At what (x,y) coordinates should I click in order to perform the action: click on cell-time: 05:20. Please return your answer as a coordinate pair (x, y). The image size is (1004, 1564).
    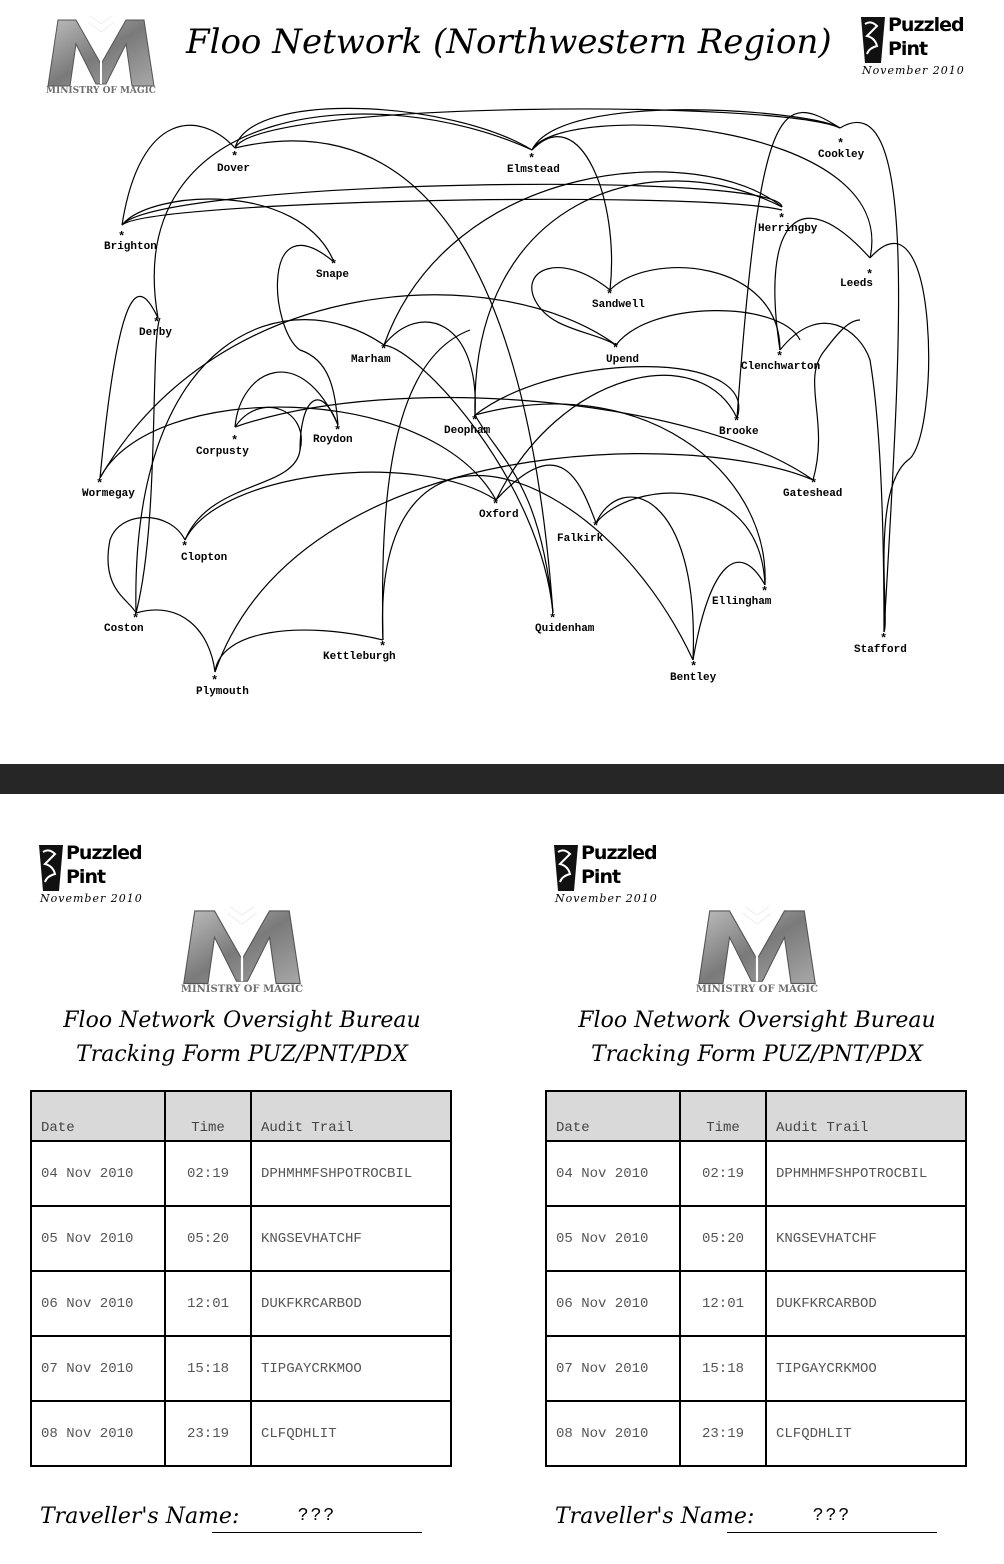
    Looking at the image, I should click on (208, 1238).